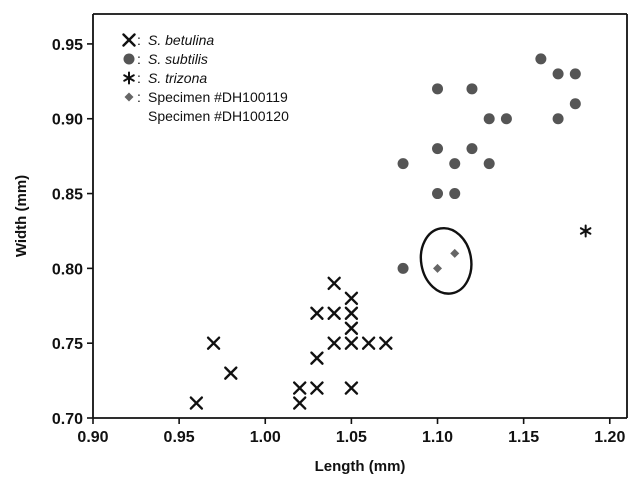 The height and width of the screenshot is (478, 641). I want to click on x-axis-title: Length (mm), so click(360, 466).